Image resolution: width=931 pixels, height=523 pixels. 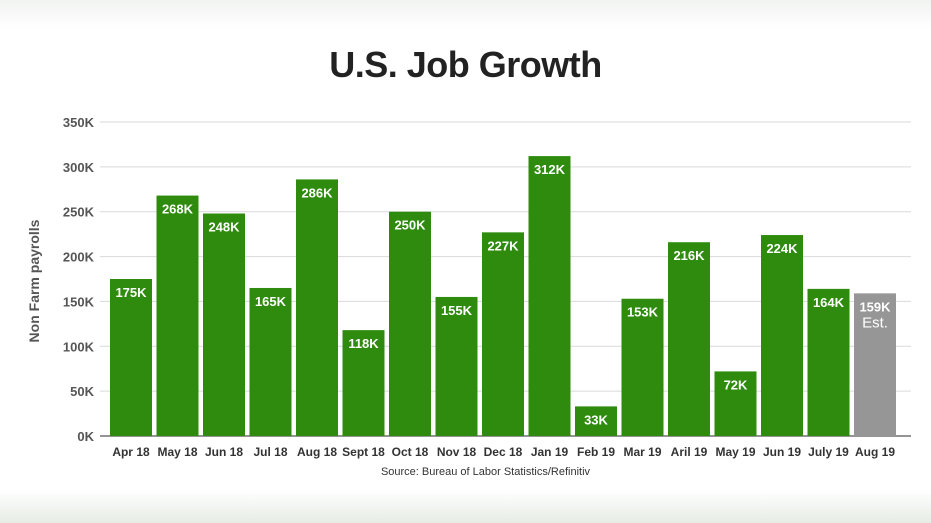 I want to click on data-label: 286K, so click(x=317, y=192).